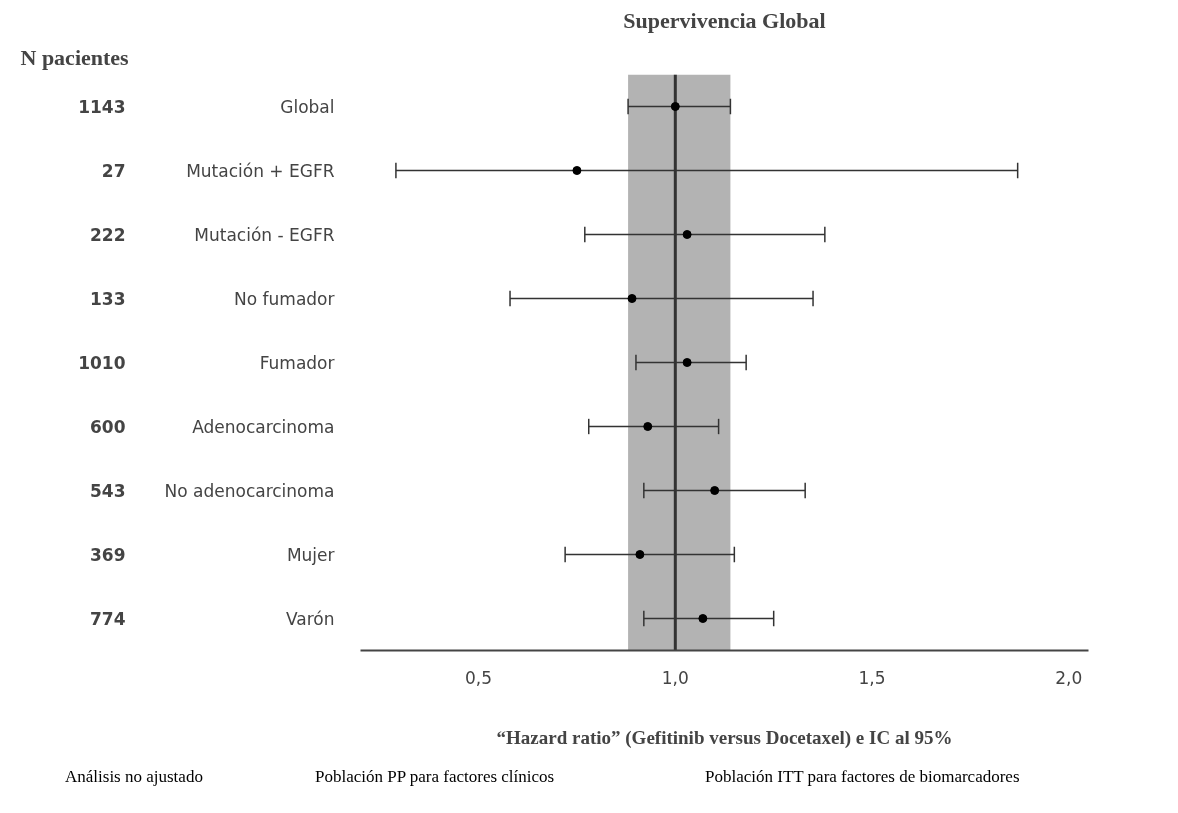 The width and height of the screenshot is (1178, 813). I want to click on text: 222, so click(108, 235).